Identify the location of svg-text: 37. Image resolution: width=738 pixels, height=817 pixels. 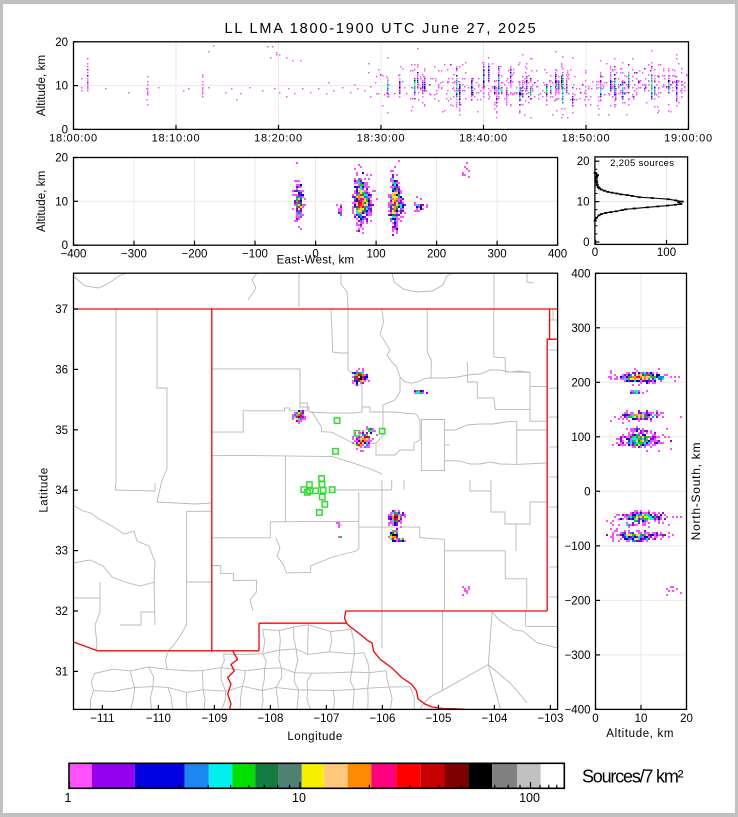
(61, 310).